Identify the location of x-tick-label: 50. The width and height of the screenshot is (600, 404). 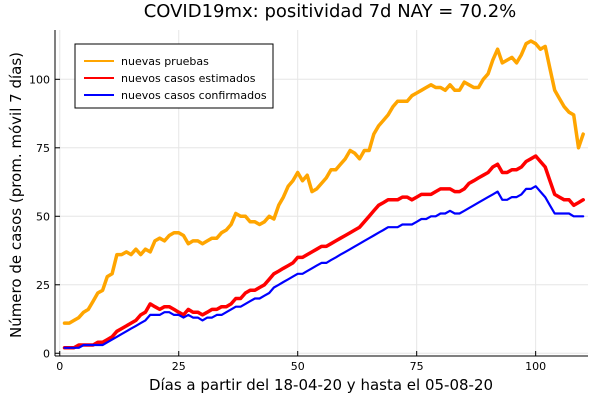
(298, 366).